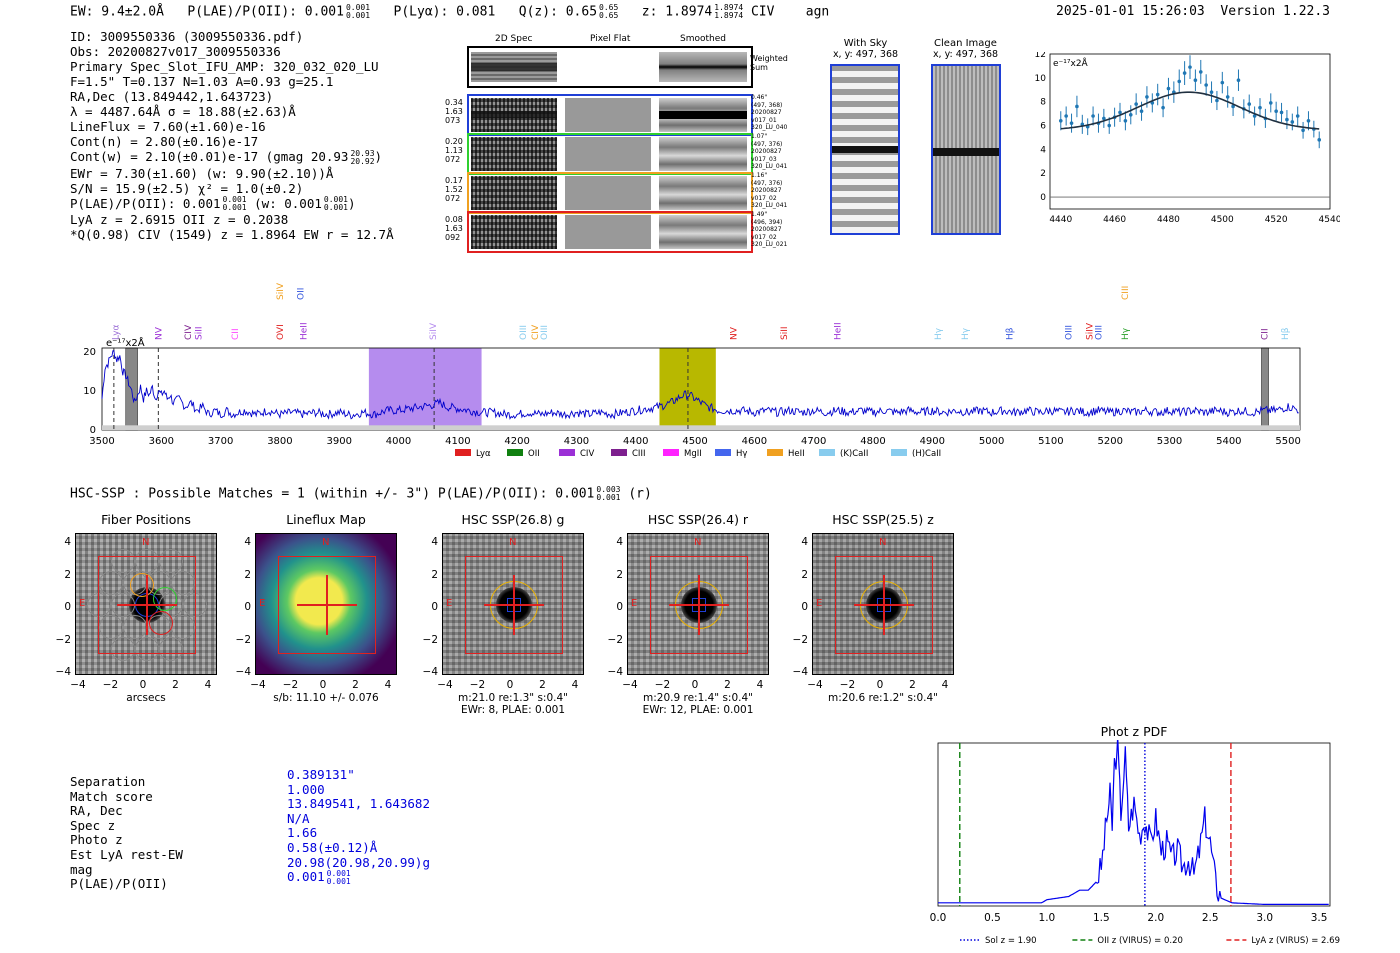 This screenshot has height=953, width=1400. I want to click on spectrum-line-label: NV, so click(159, 333).